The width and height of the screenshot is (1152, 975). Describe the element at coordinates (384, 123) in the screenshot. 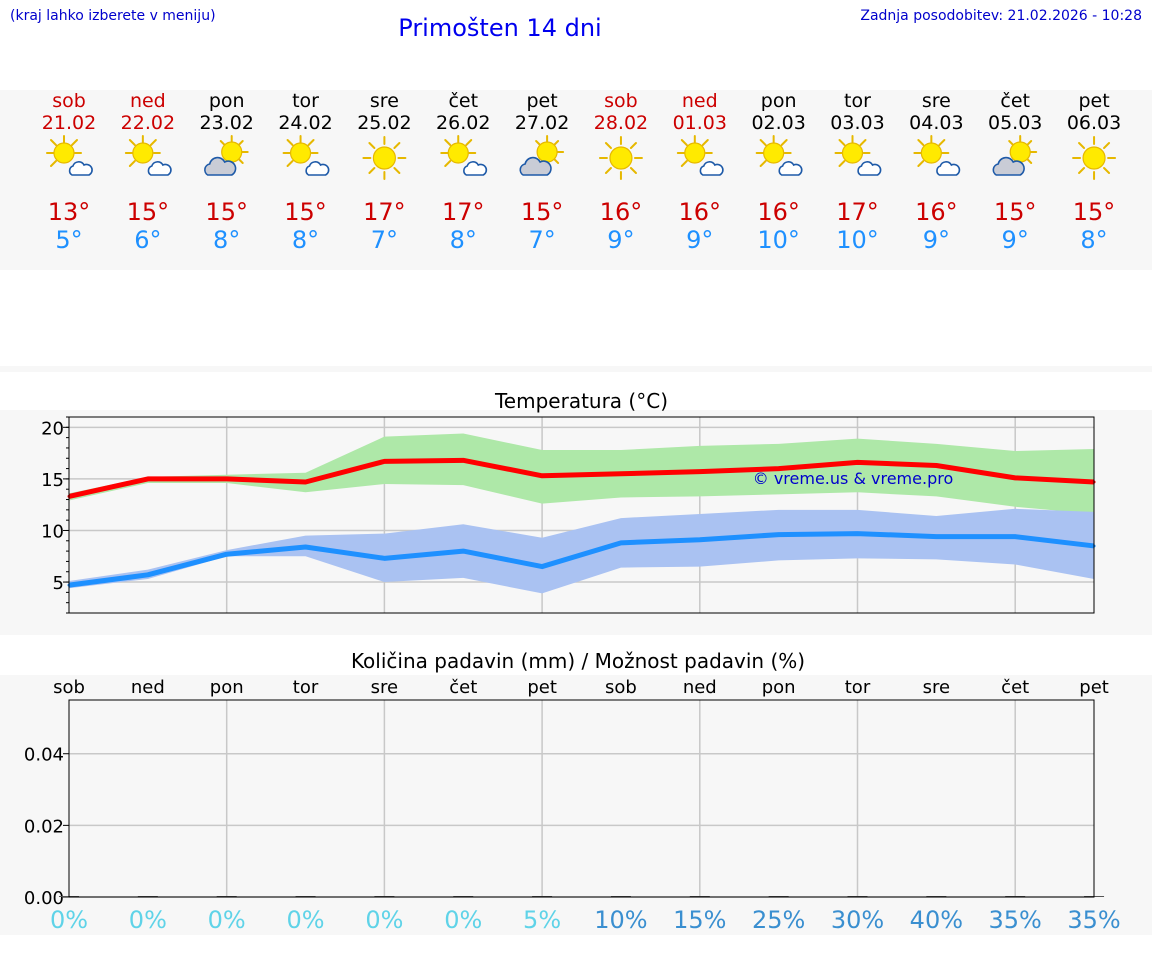

I see `forecast-date: 25.02` at that location.